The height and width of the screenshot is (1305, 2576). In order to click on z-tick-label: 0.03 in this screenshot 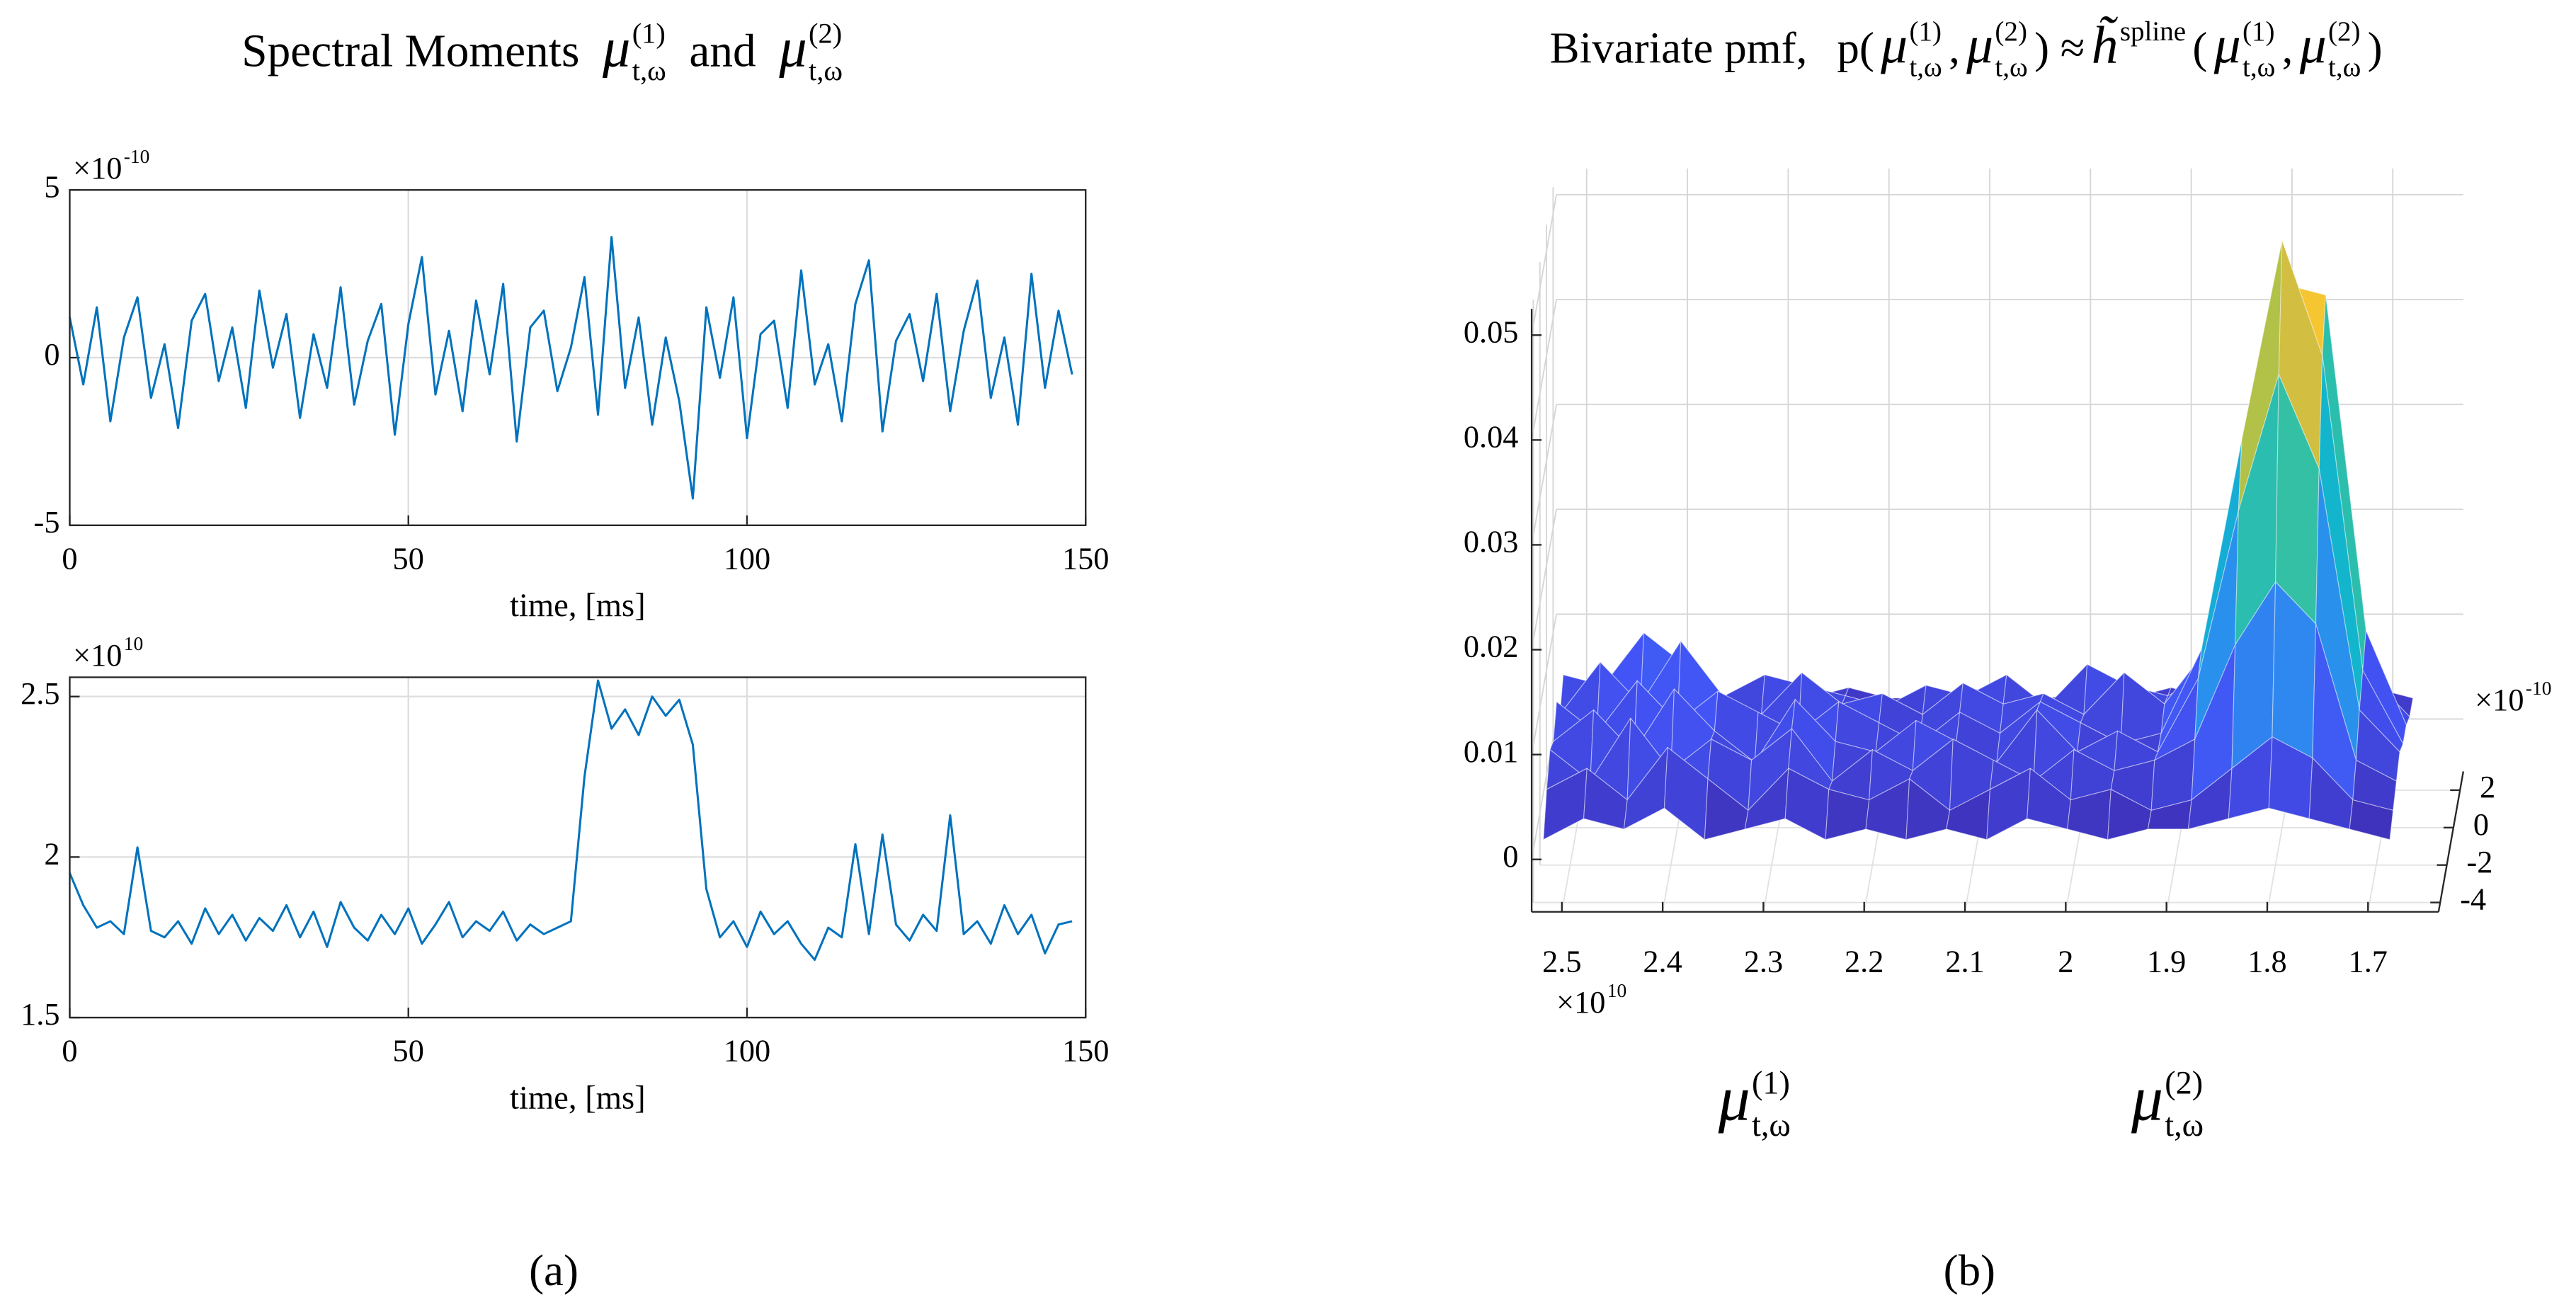, I will do `click(1492, 542)`.